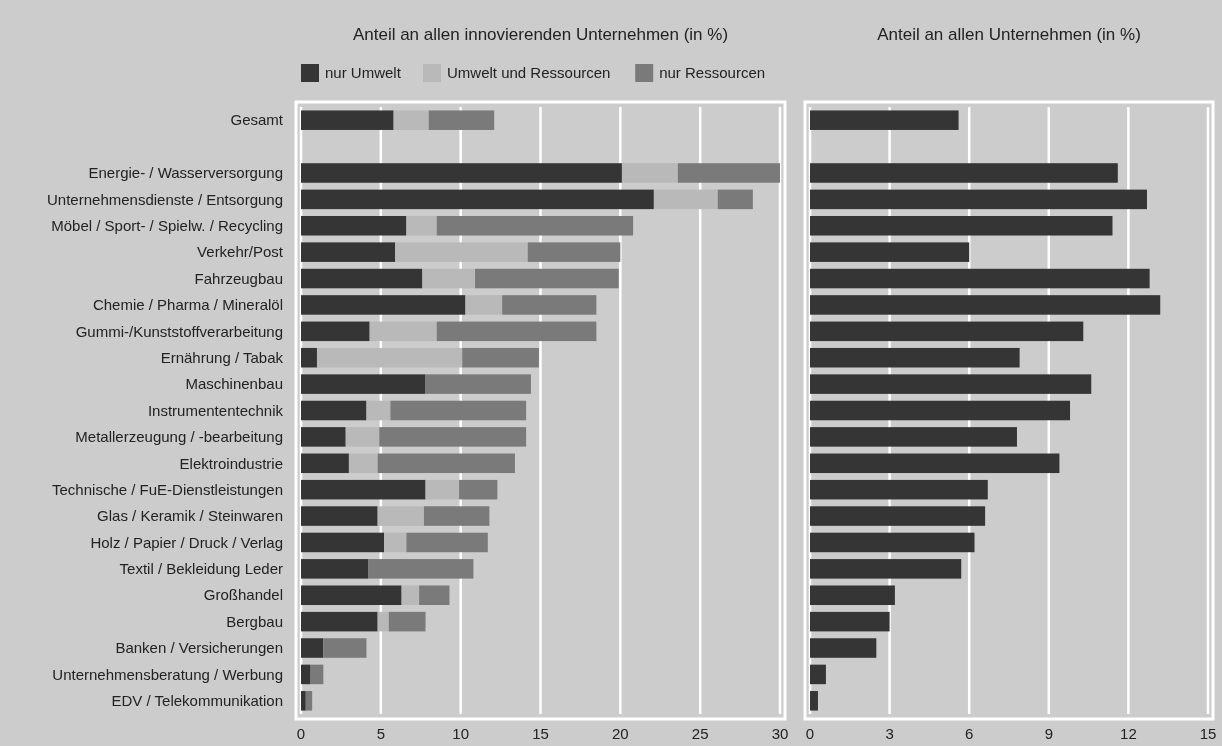  What do you see at coordinates (240, 252) in the screenshot?
I see `y-tick-label: Verkehr/Post` at bounding box center [240, 252].